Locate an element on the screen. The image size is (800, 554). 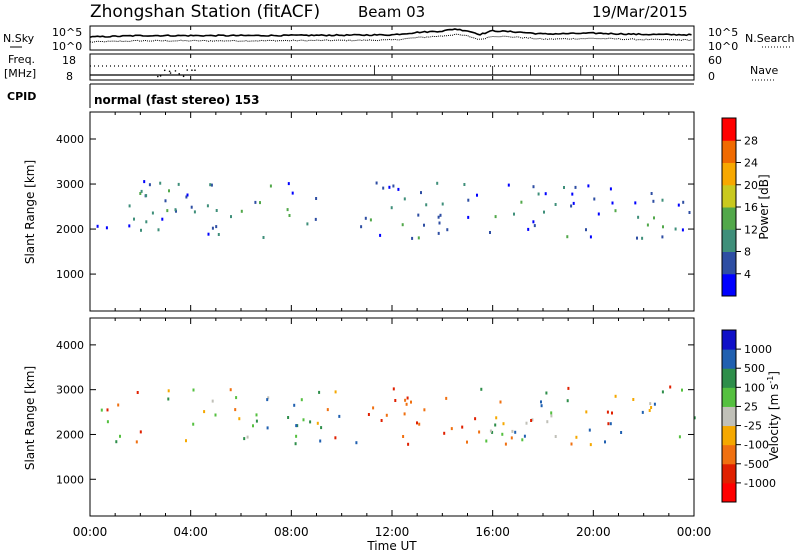
nsearch-line is located at coordinates (390, 38).